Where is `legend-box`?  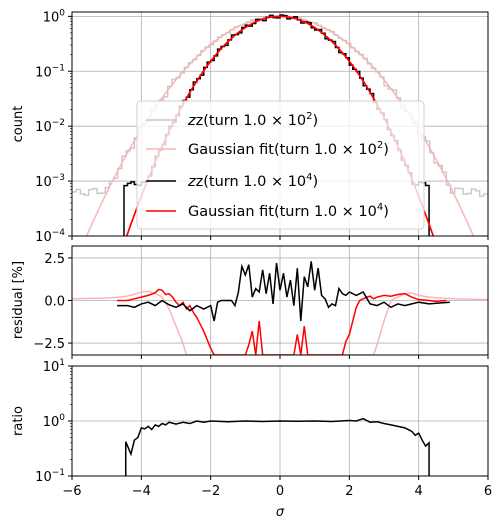 legend-box is located at coordinates (280, 165).